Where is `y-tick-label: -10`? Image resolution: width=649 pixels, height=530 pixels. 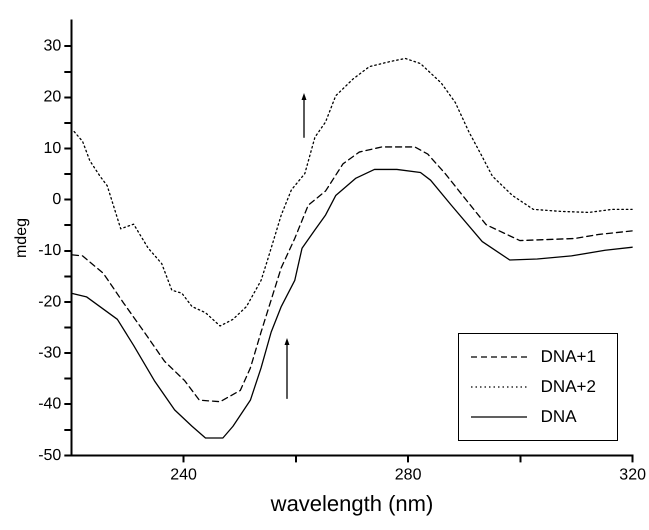 y-tick-label: -10 is located at coordinates (50, 251).